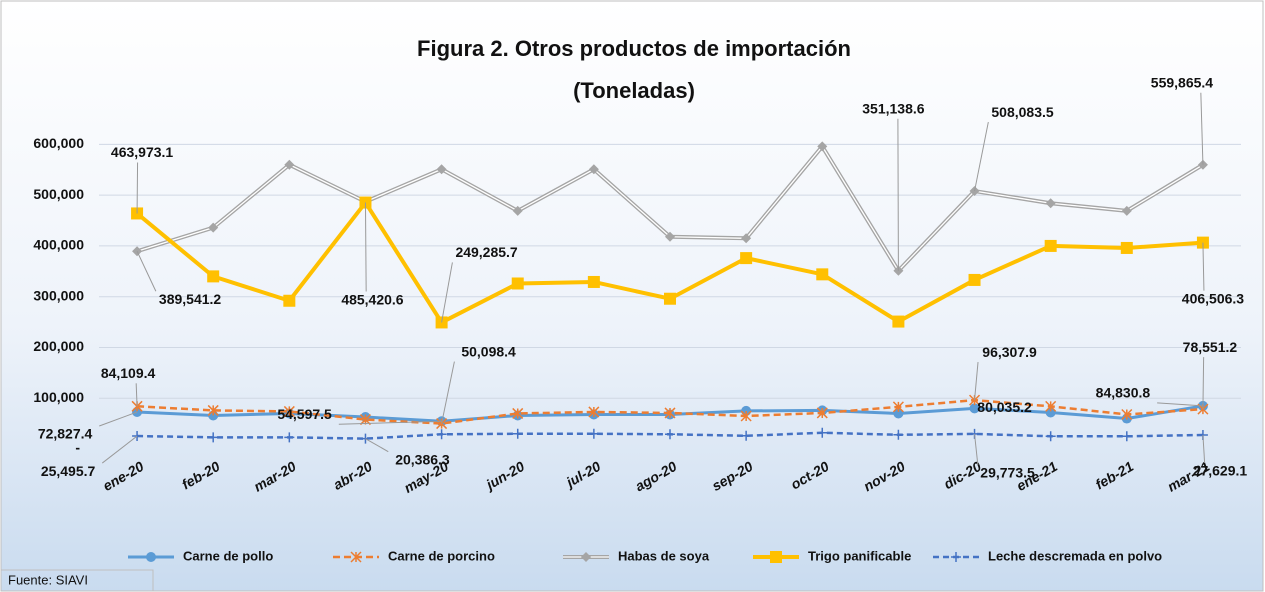 The height and width of the screenshot is (592, 1265). I want to click on y-tick-label: 300,000, so click(58, 295).